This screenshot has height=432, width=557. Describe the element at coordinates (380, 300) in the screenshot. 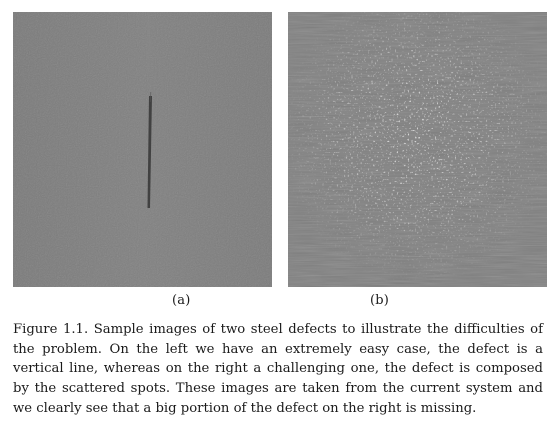

I see `subfigure-label-b: (b)` at that location.